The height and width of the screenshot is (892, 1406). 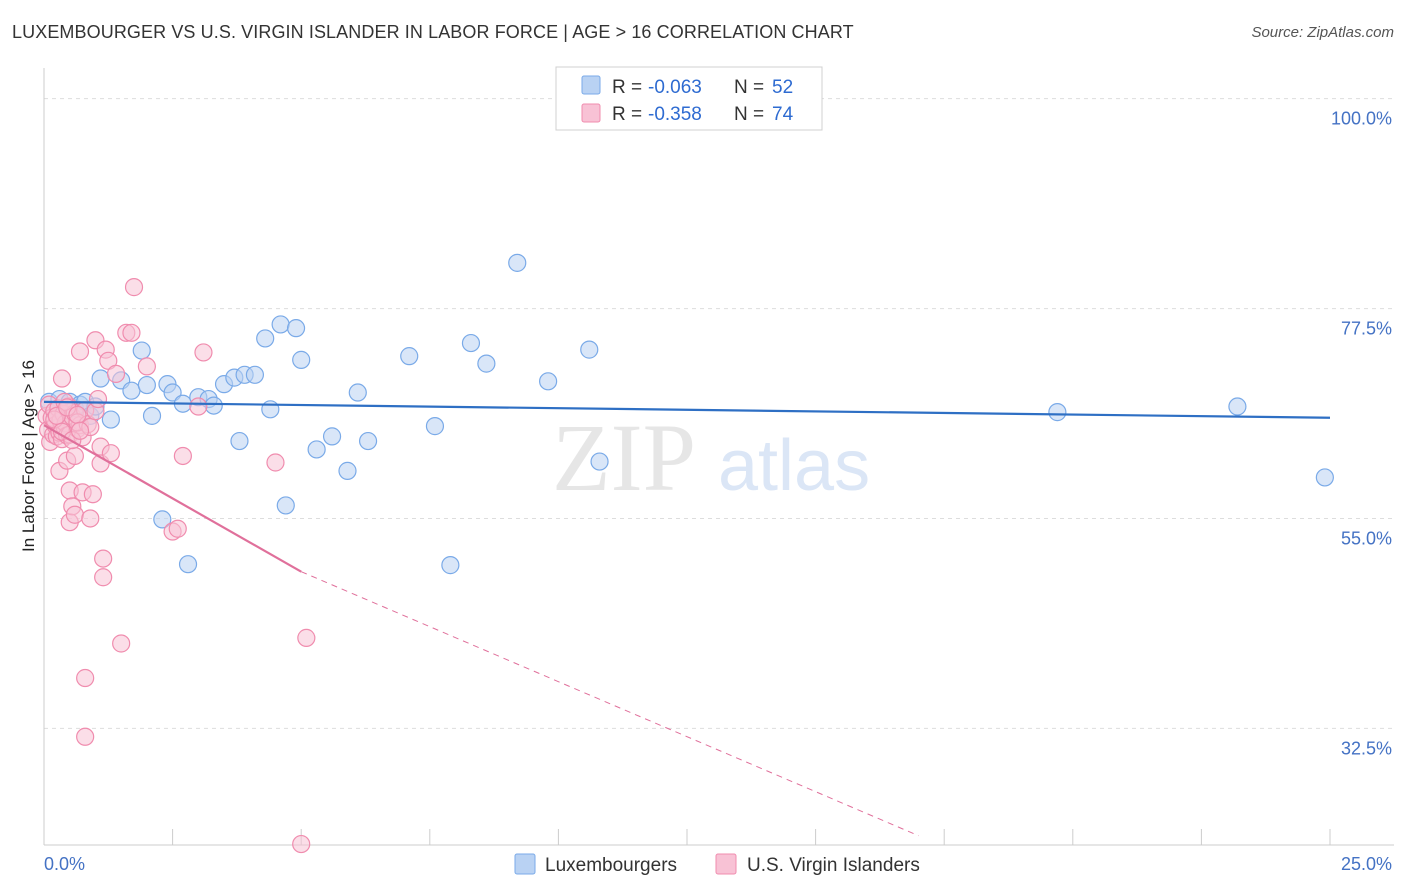 I want to click on source-label: Source: ZipAtlas.com, so click(x=1322, y=32).